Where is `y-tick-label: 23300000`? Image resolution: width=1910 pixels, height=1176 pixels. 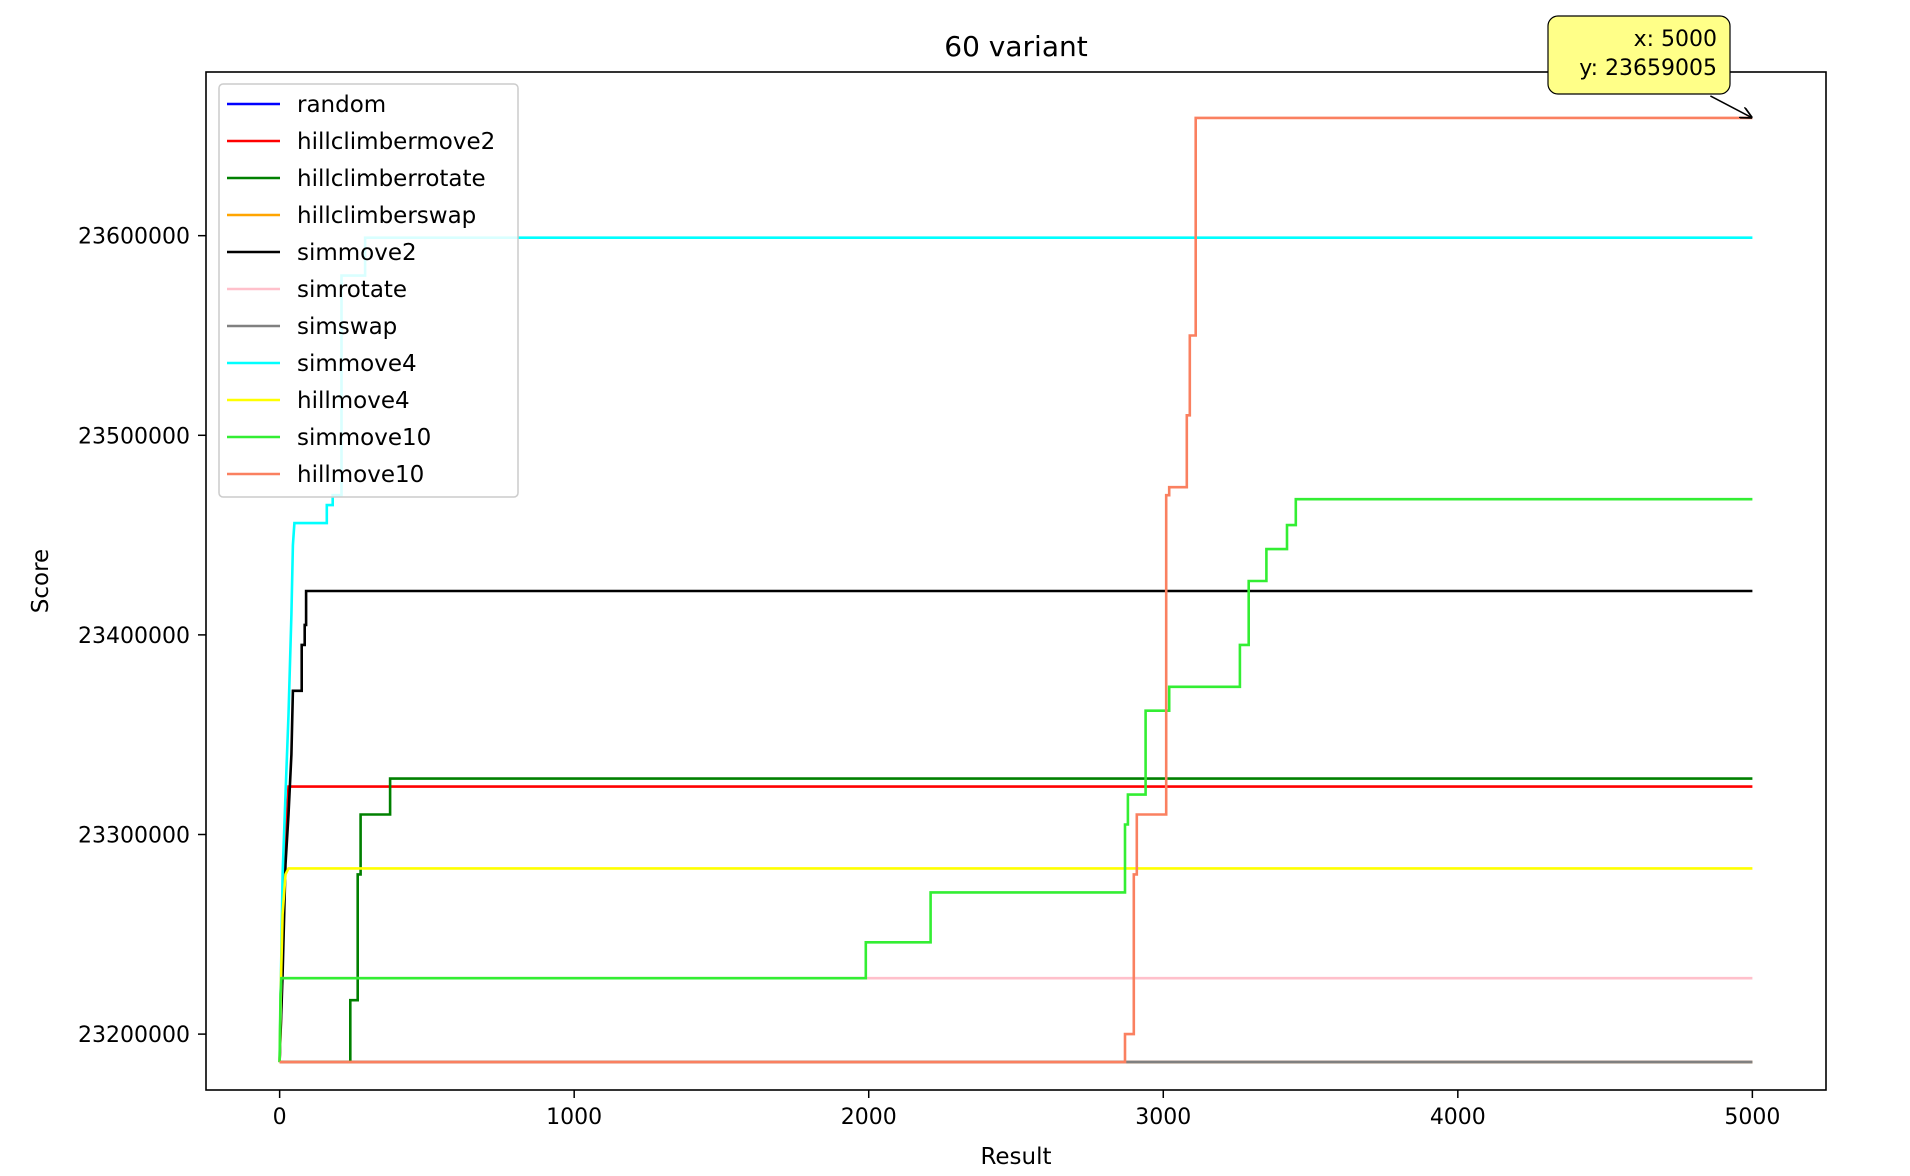
y-tick-label: 23300000 is located at coordinates (134, 836).